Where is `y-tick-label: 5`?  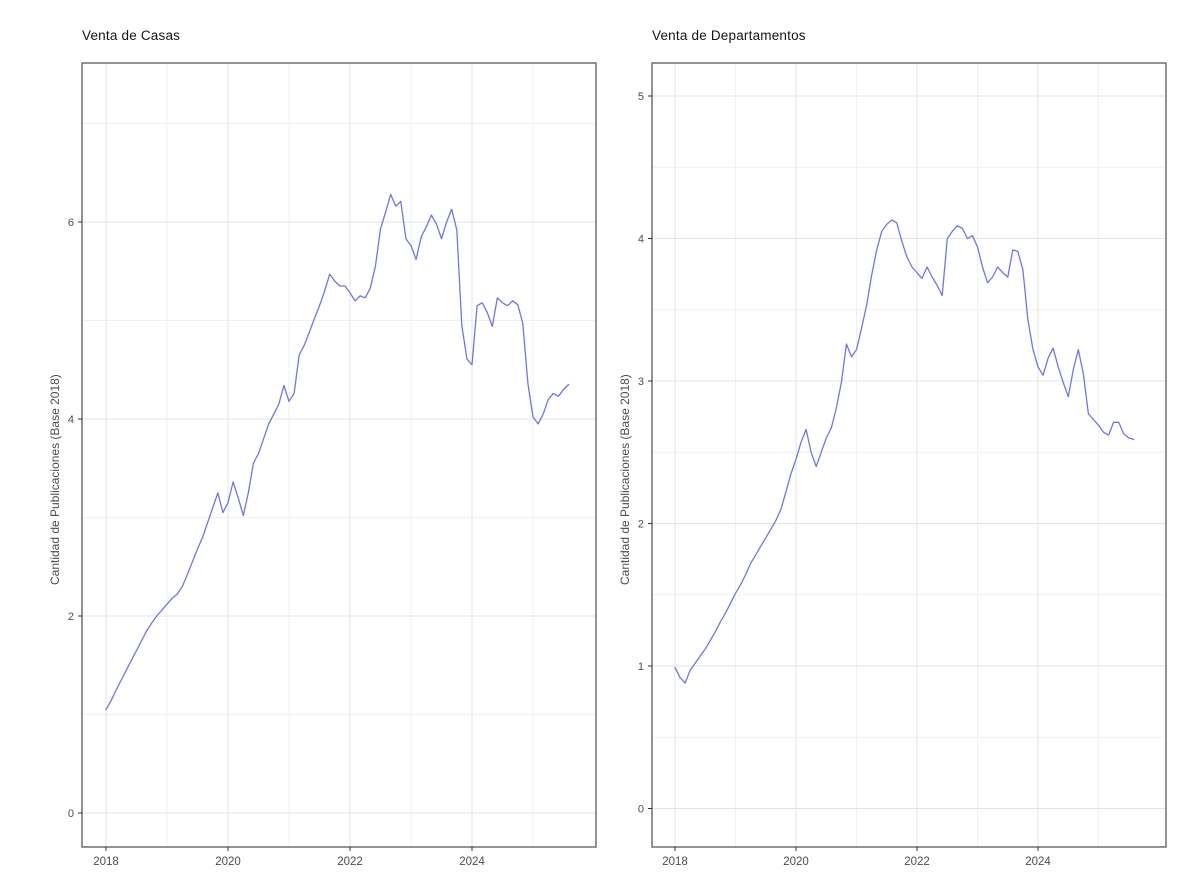 y-tick-label: 5 is located at coordinates (641, 97).